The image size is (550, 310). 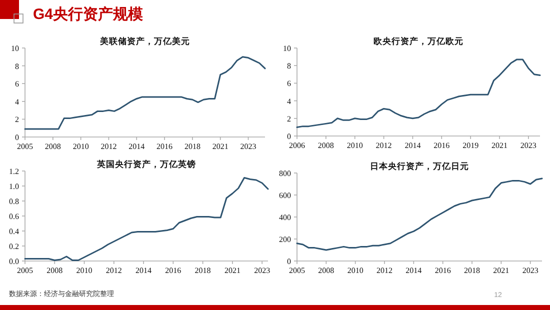 I want to click on x-tick-label: 2019, so click(x=470, y=145).